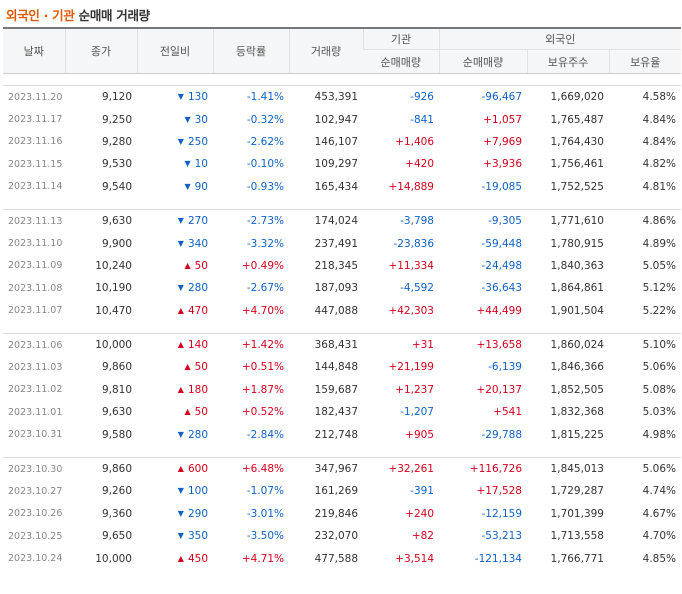 The image size is (682, 594). What do you see at coordinates (336, 513) in the screenshot?
I see `volume-cell: 219,846` at bounding box center [336, 513].